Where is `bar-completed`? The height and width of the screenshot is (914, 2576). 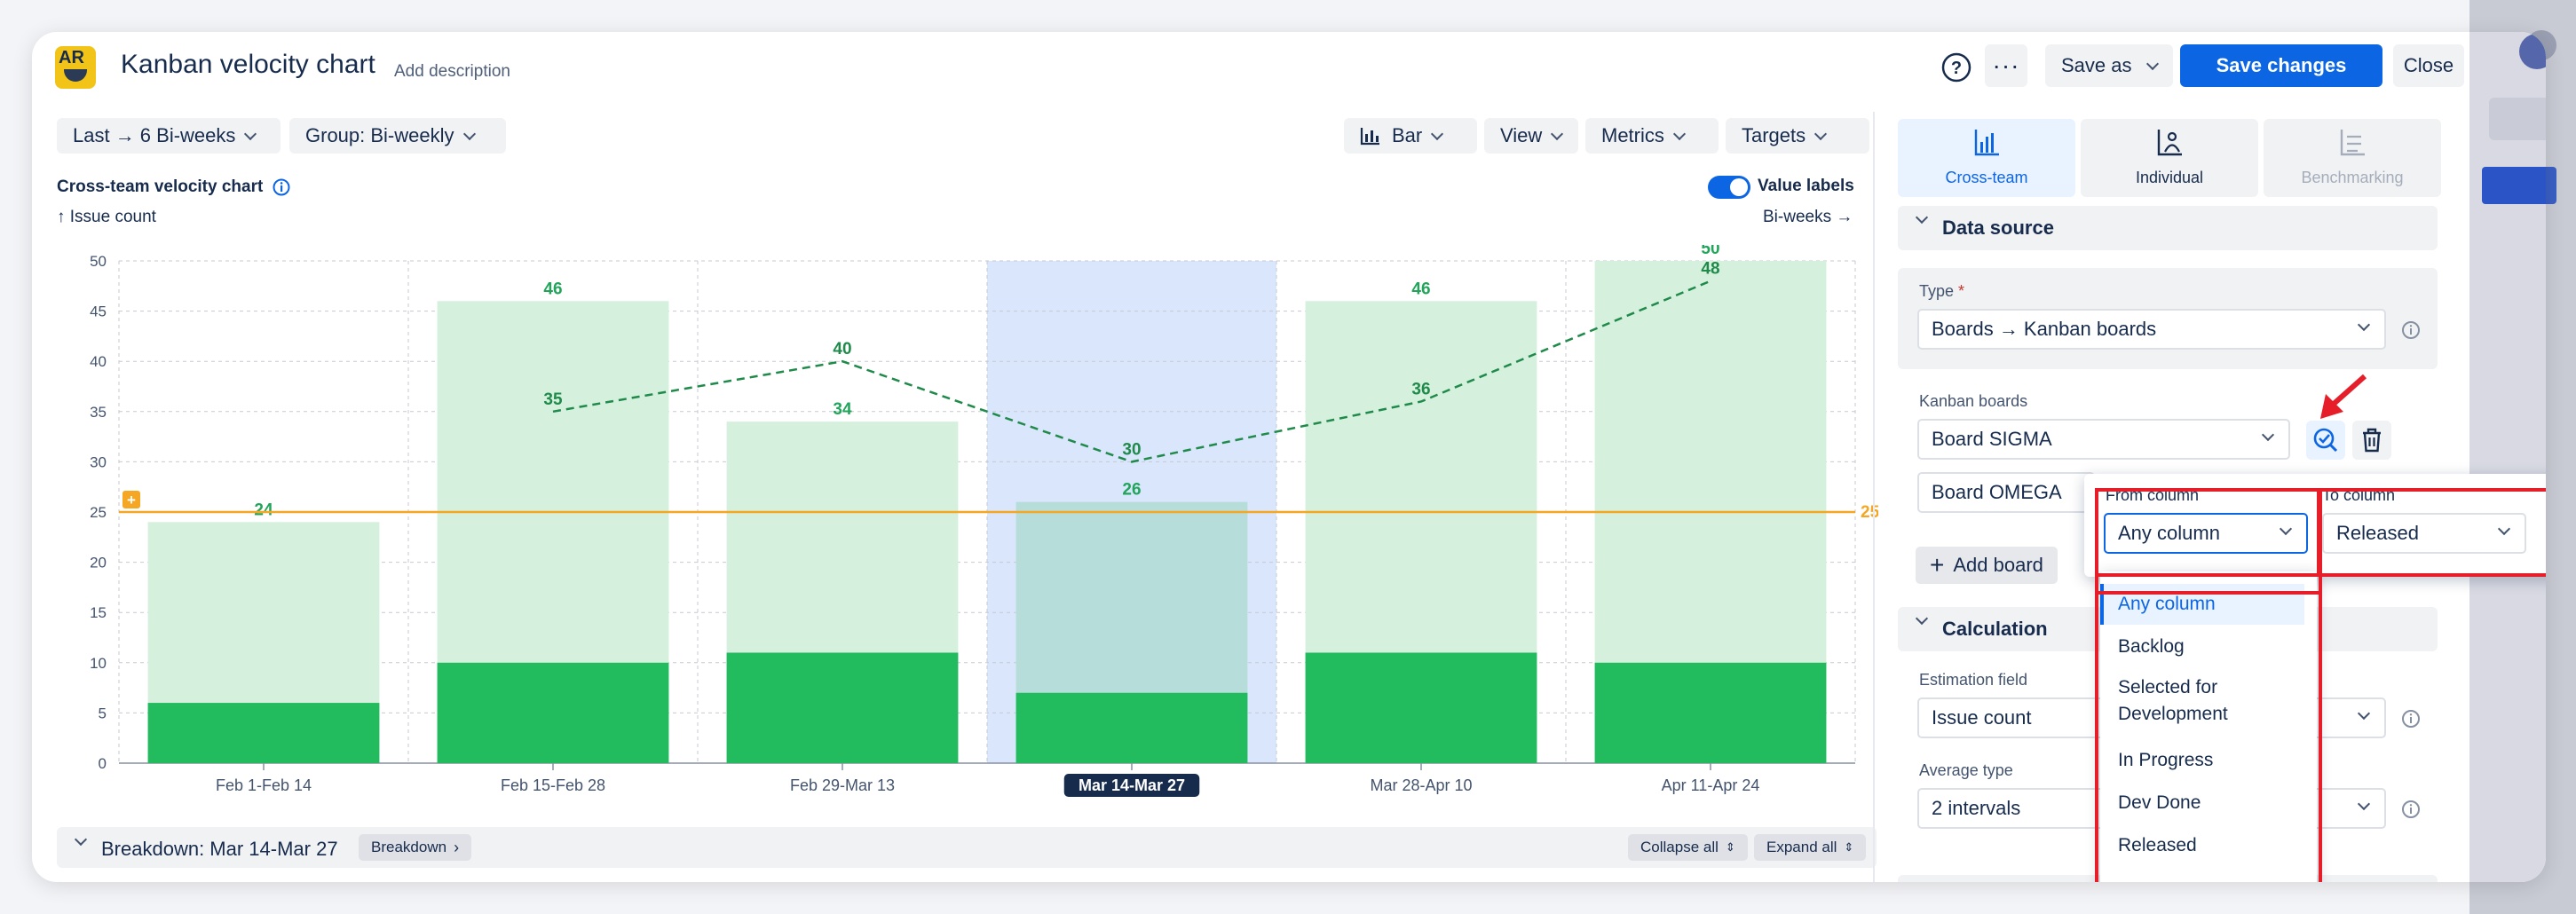
bar-completed is located at coordinates (263, 733).